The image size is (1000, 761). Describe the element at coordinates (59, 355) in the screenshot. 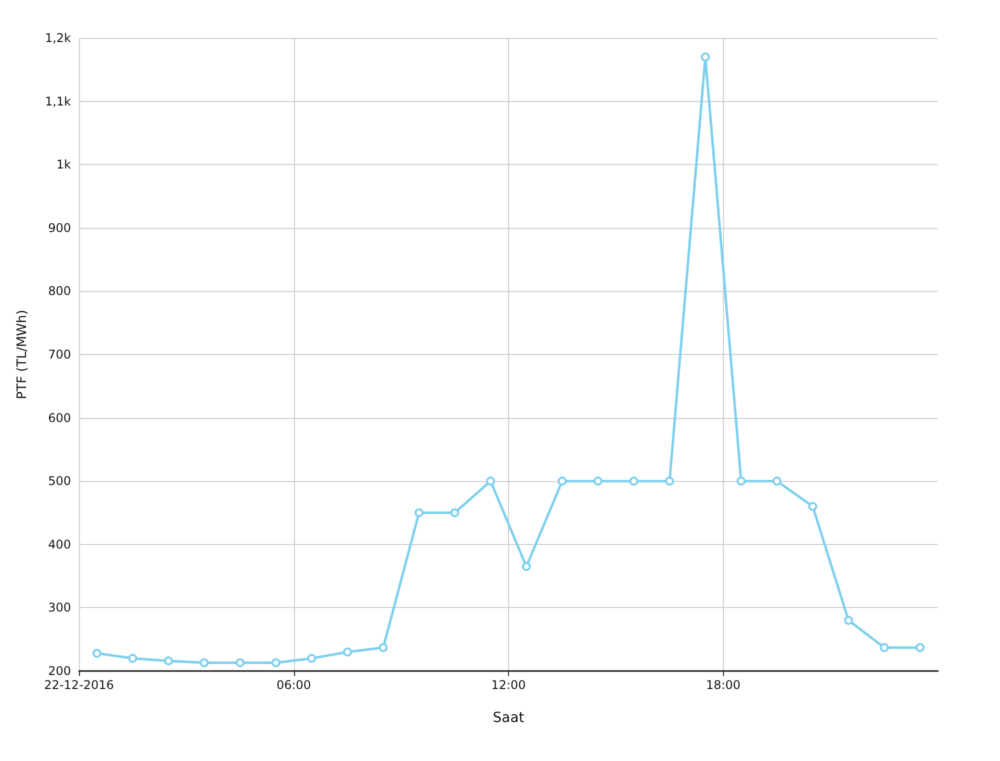

I see `y-tick-label: 700` at that location.